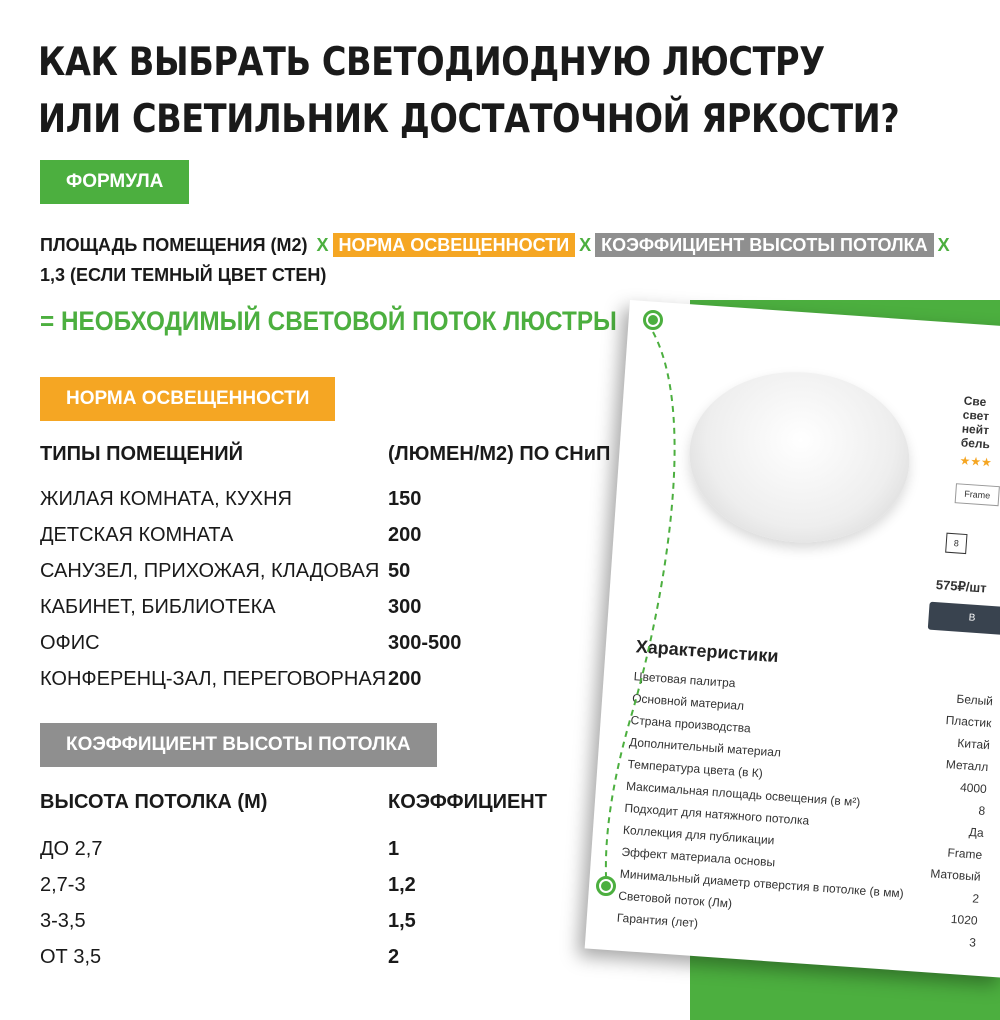 This screenshot has height=1020, width=1000. Describe the element at coordinates (454, 245) in the screenshot. I see `formula-norm: НОРМА ОСВЕЩЕННОСТИ` at that location.